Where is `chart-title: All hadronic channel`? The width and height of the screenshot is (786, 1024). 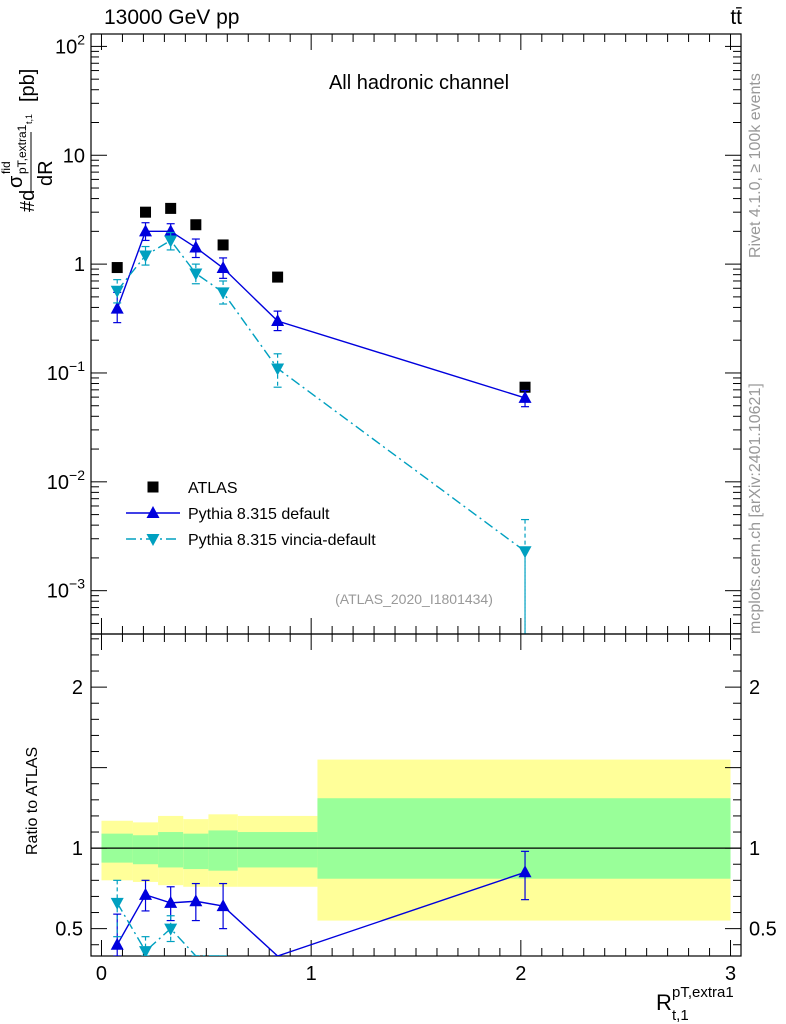 chart-title: All hadronic channel is located at coordinates (419, 83).